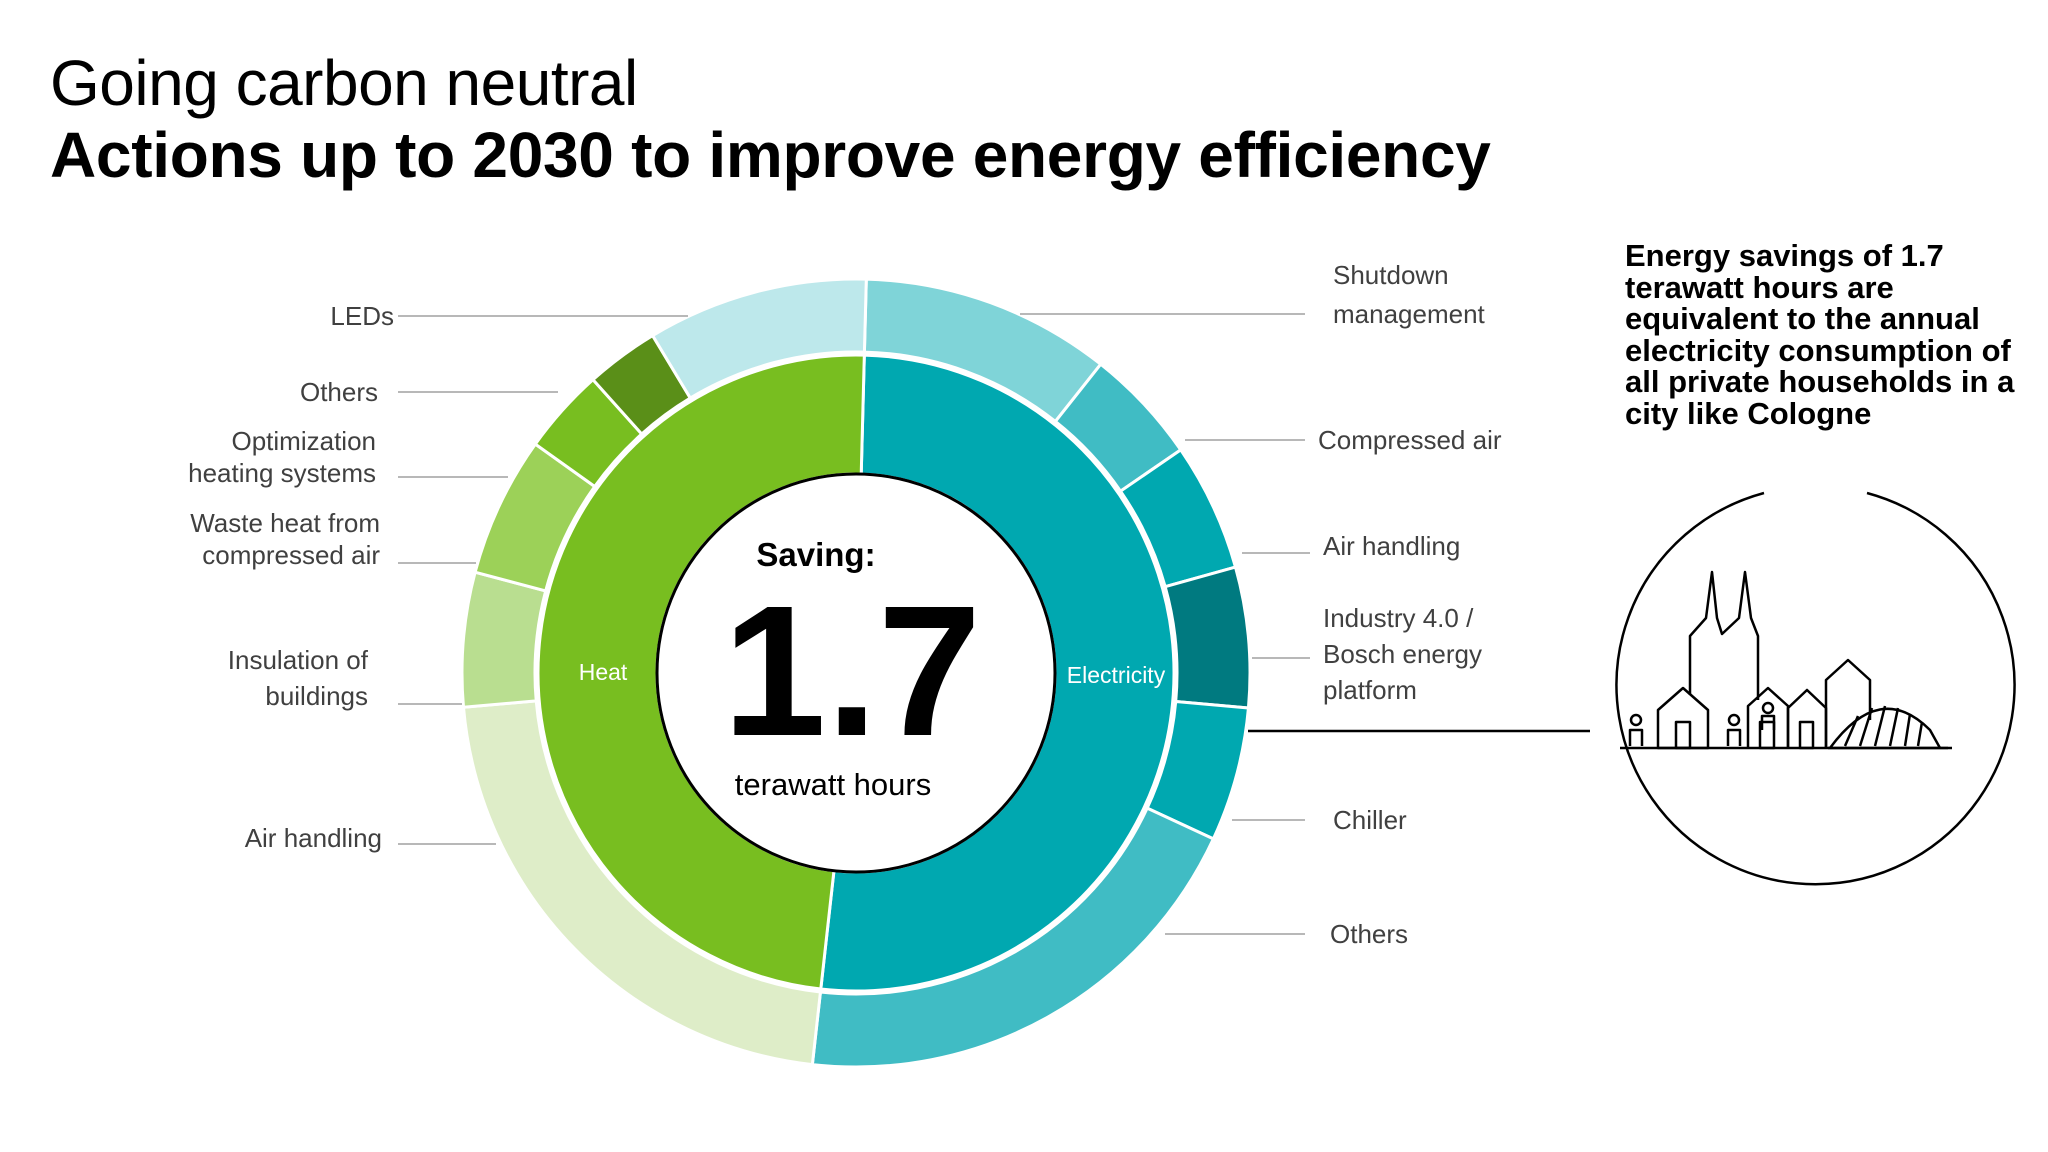  What do you see at coordinates (852, 671) in the screenshot?
I see `center-value: 1.7` at bounding box center [852, 671].